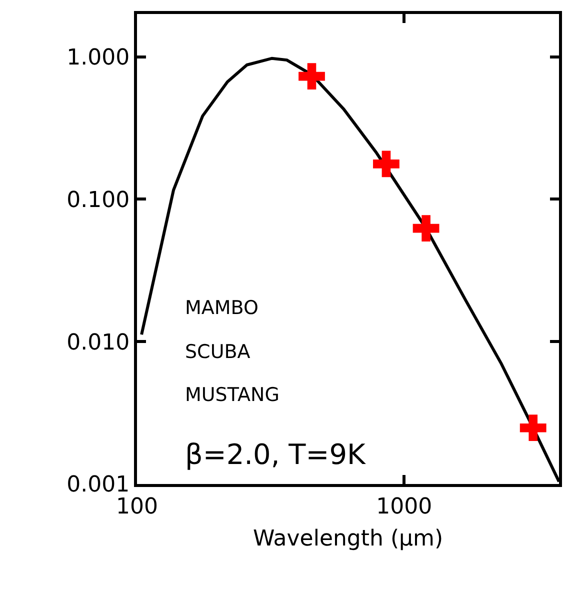  What do you see at coordinates (232, 395) in the screenshot?
I see `annotation: MUSTANG` at bounding box center [232, 395].